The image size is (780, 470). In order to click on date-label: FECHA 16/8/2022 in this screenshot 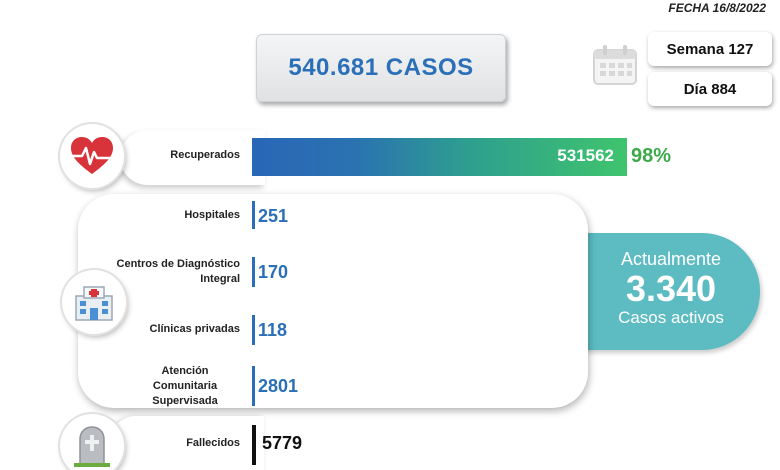, I will do `click(717, 8)`.